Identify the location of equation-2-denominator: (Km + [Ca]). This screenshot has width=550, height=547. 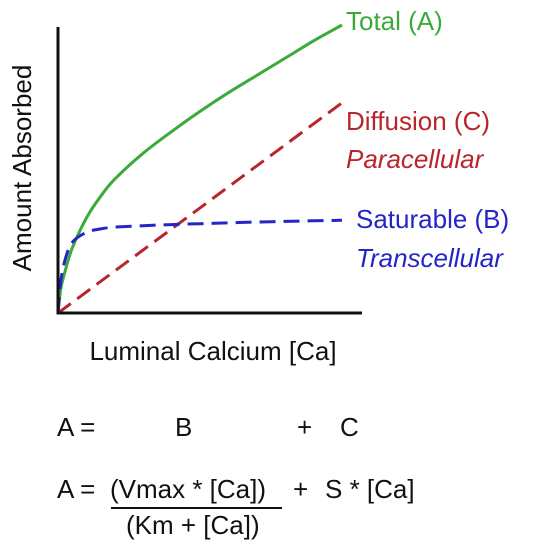
(193, 525).